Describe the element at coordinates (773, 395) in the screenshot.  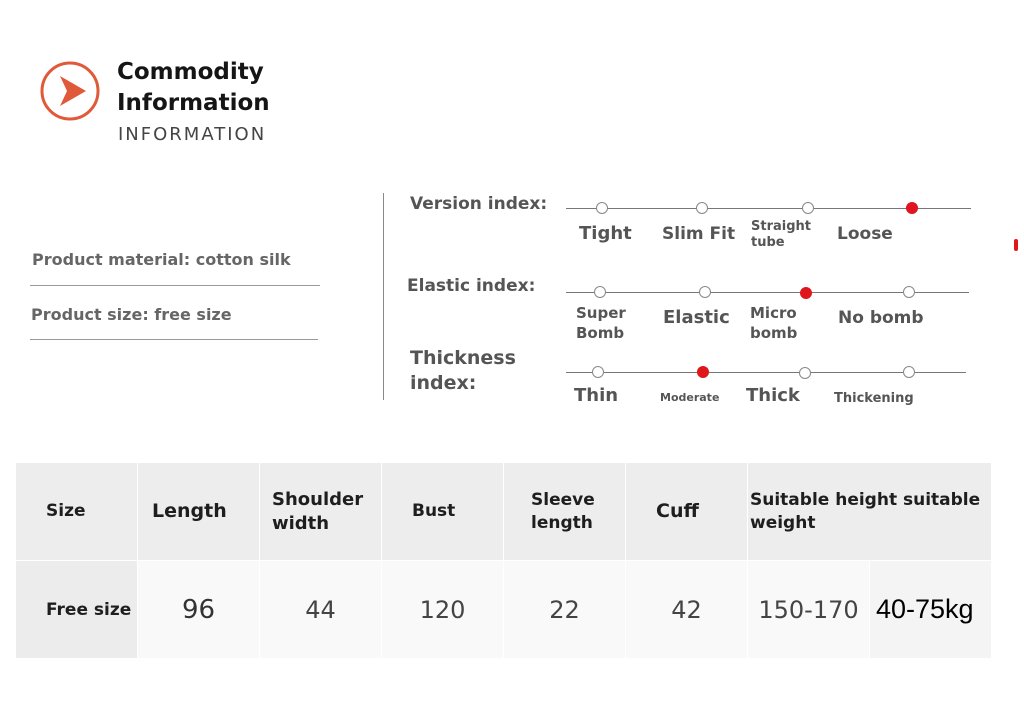
I see `thickness-option-thick: Thick` at that location.